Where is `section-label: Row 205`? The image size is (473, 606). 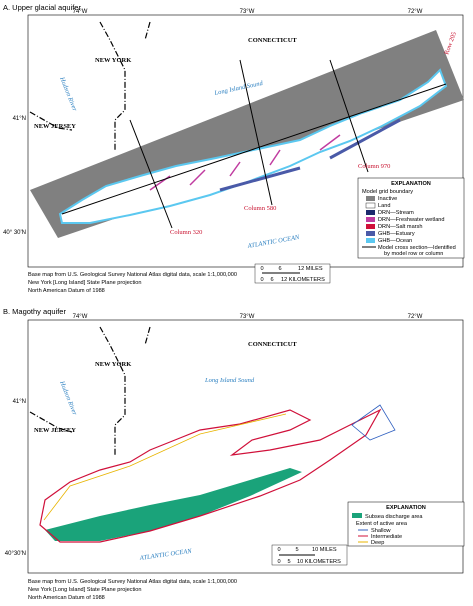
section-label: Row 205 is located at coordinates (450, 43).